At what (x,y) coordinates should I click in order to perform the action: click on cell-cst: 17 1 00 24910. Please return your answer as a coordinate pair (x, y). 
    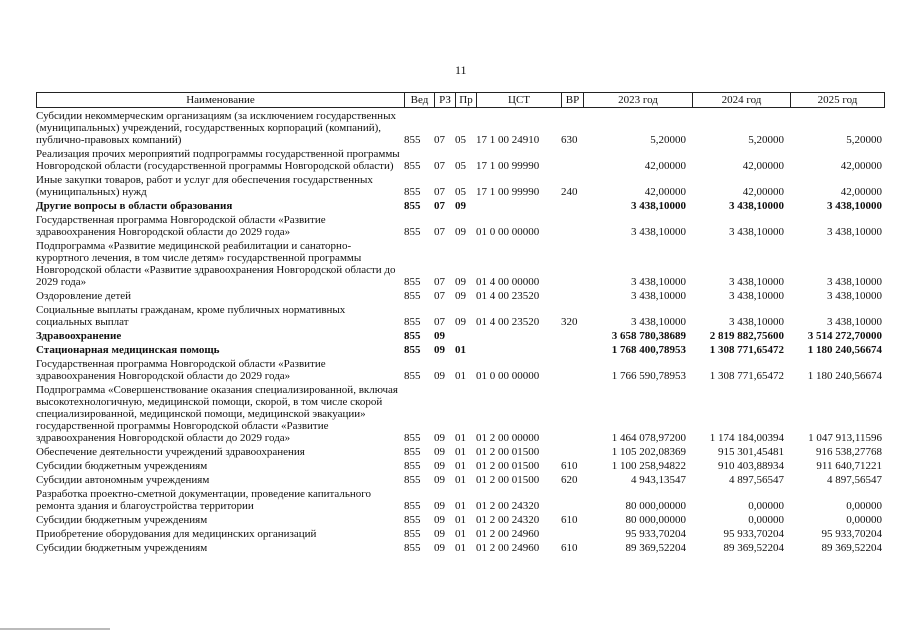
    Looking at the image, I should click on (508, 140).